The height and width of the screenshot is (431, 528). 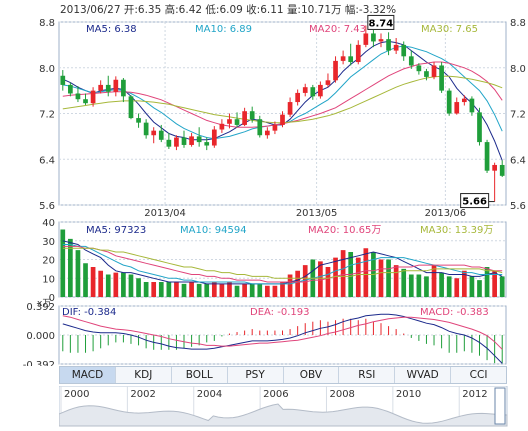 What do you see at coordinates (518, 115) in the screenshot?
I see `price-ytick-right: 7.2` at bounding box center [518, 115].